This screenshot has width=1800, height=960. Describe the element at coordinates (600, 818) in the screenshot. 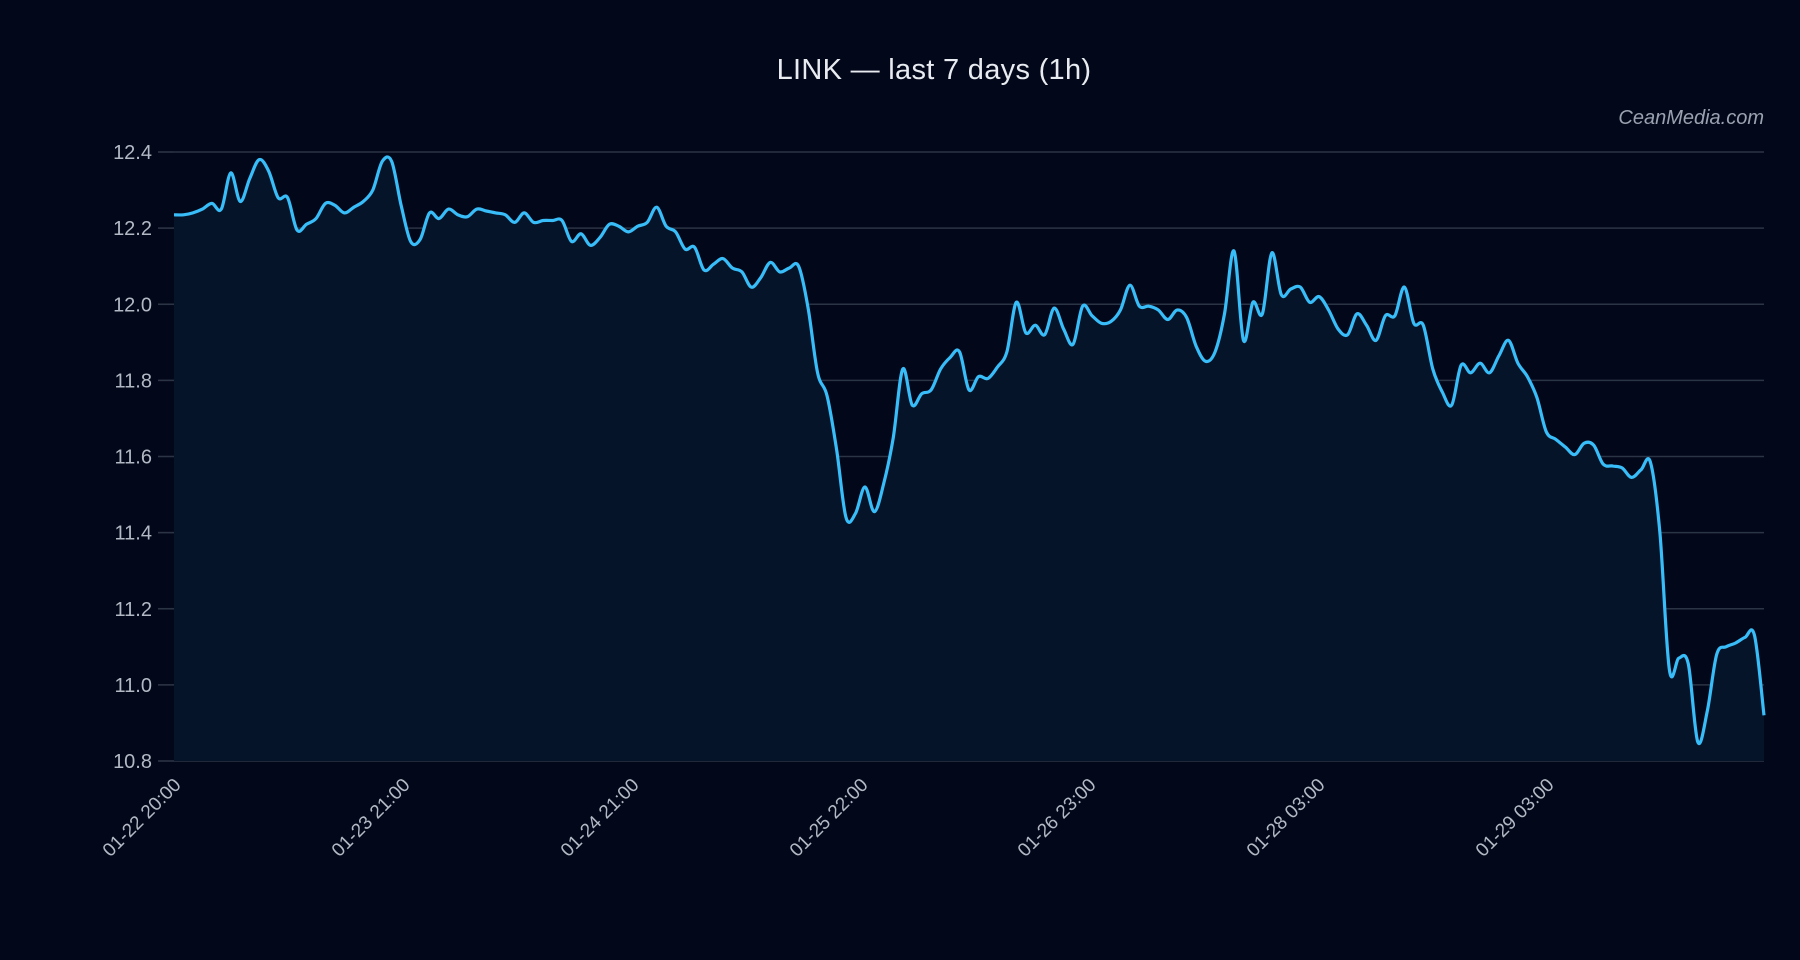

I see `x-tick-label: 01-24 21:00` at that location.